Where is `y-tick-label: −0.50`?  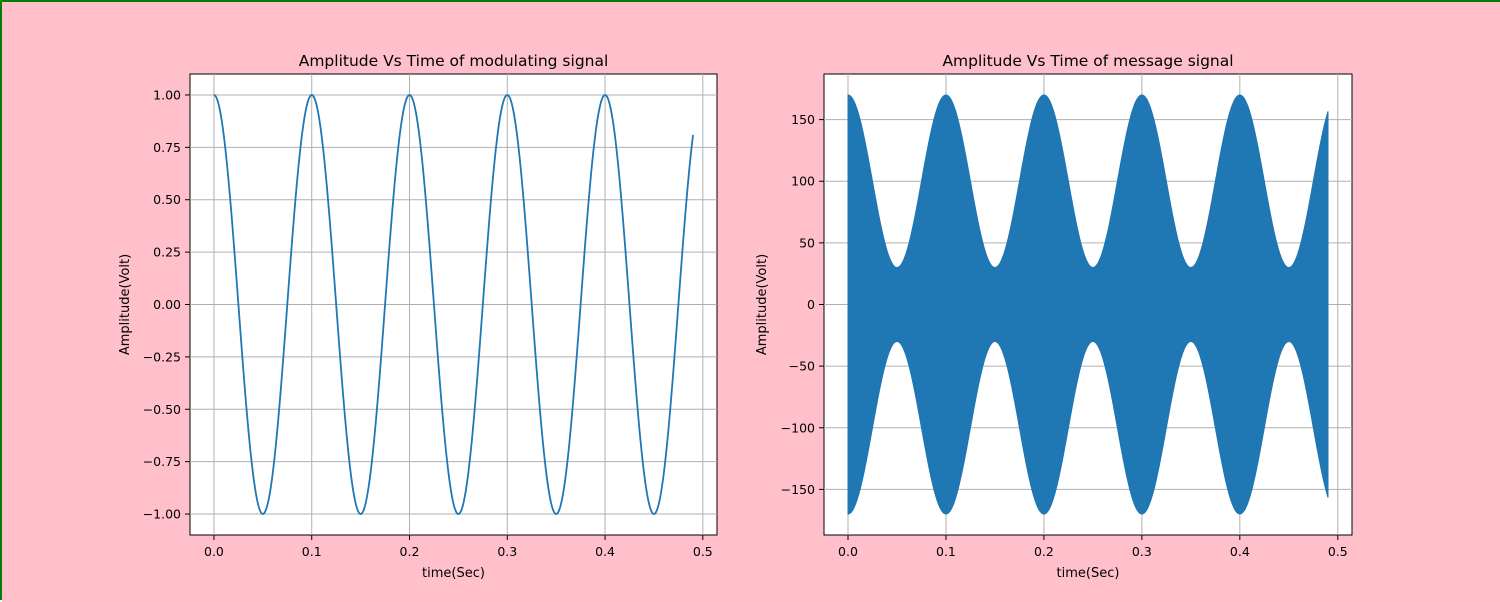
y-tick-label: −0.50 is located at coordinates (162, 409).